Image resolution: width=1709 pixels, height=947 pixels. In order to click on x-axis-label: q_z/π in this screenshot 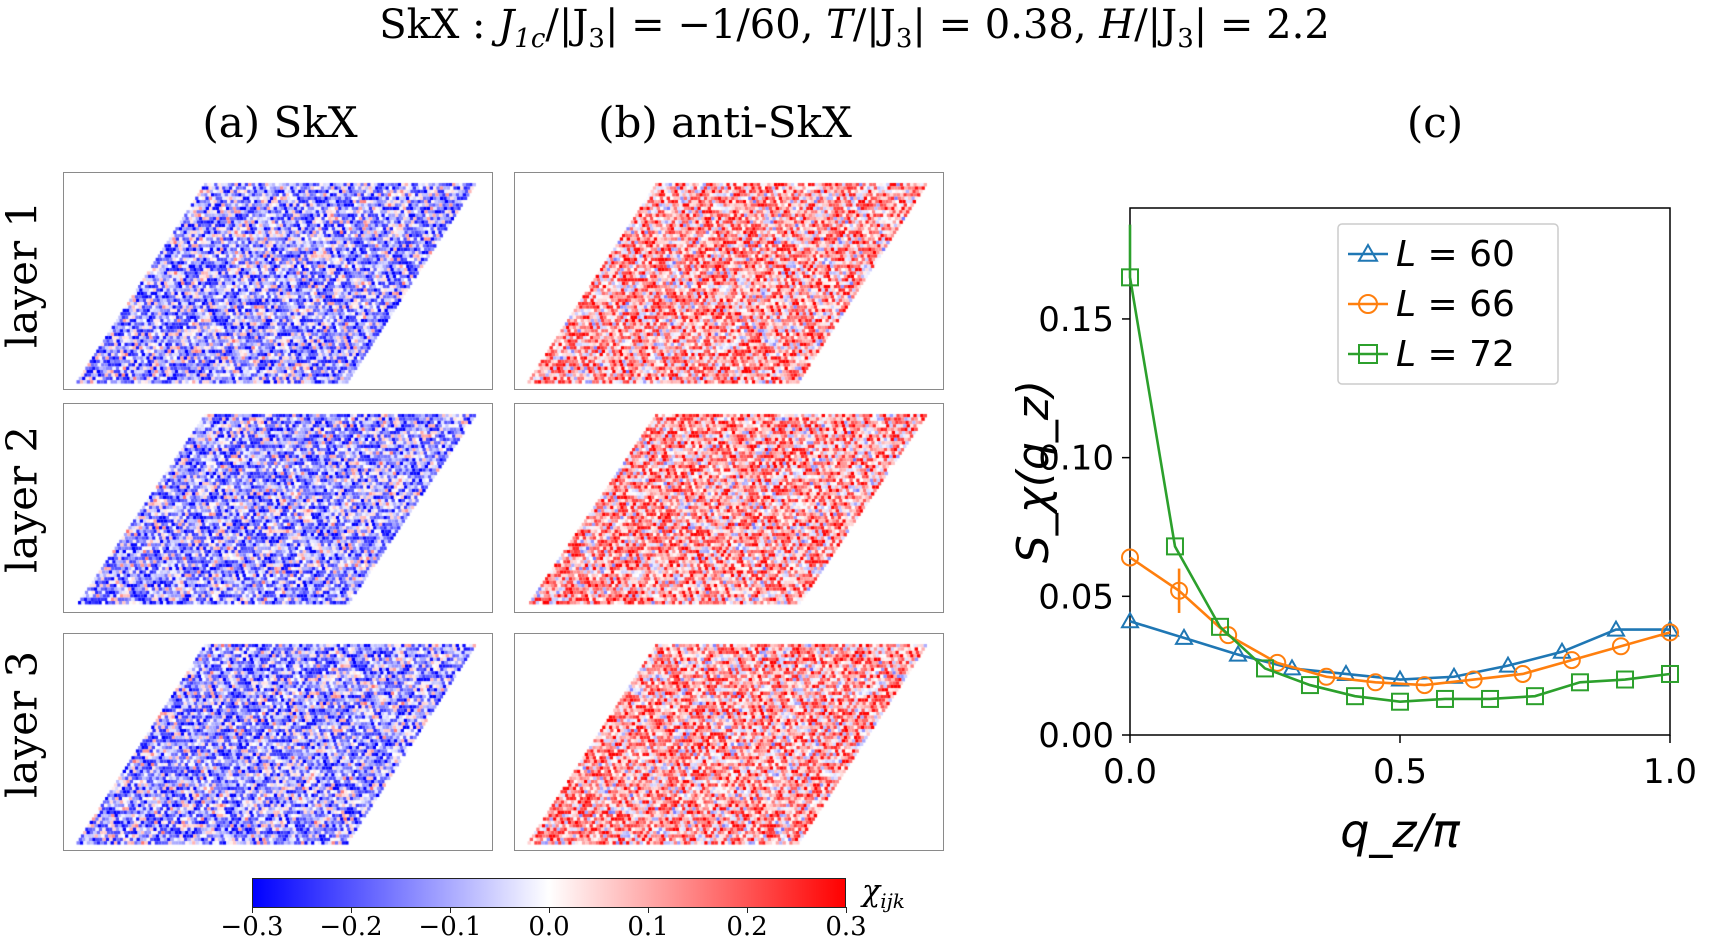, I will do `click(1400, 831)`.